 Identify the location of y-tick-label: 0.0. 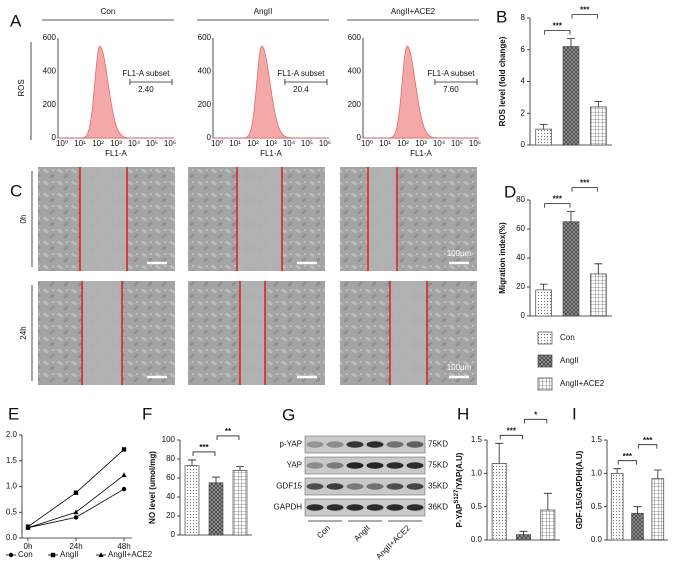
(477, 539).